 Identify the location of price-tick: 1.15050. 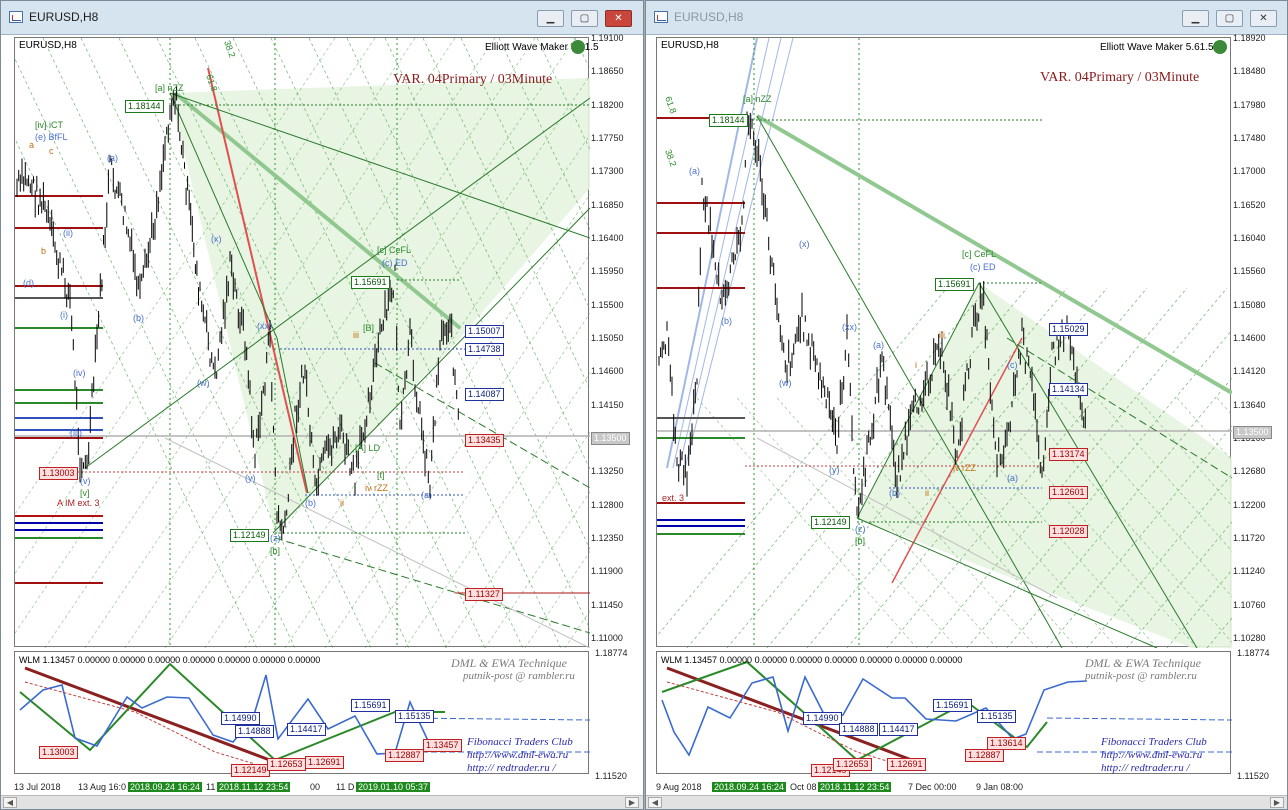
(607, 338).